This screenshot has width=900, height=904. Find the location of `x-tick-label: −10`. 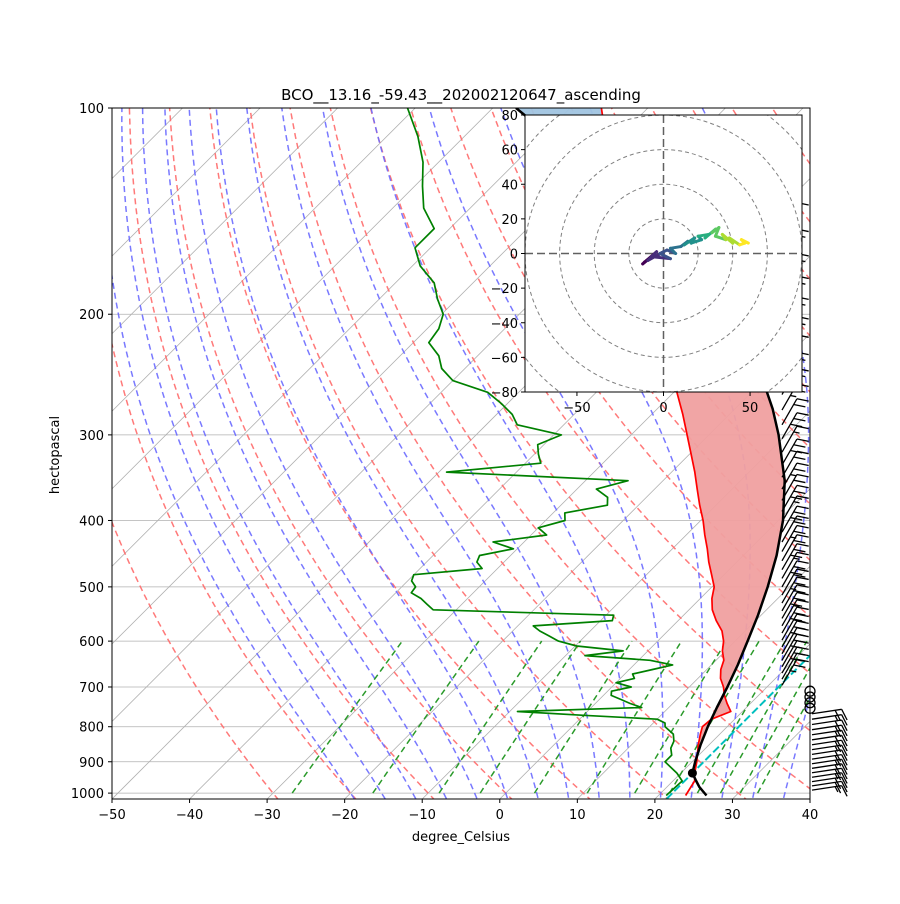

x-tick-label: −10 is located at coordinates (422, 815).